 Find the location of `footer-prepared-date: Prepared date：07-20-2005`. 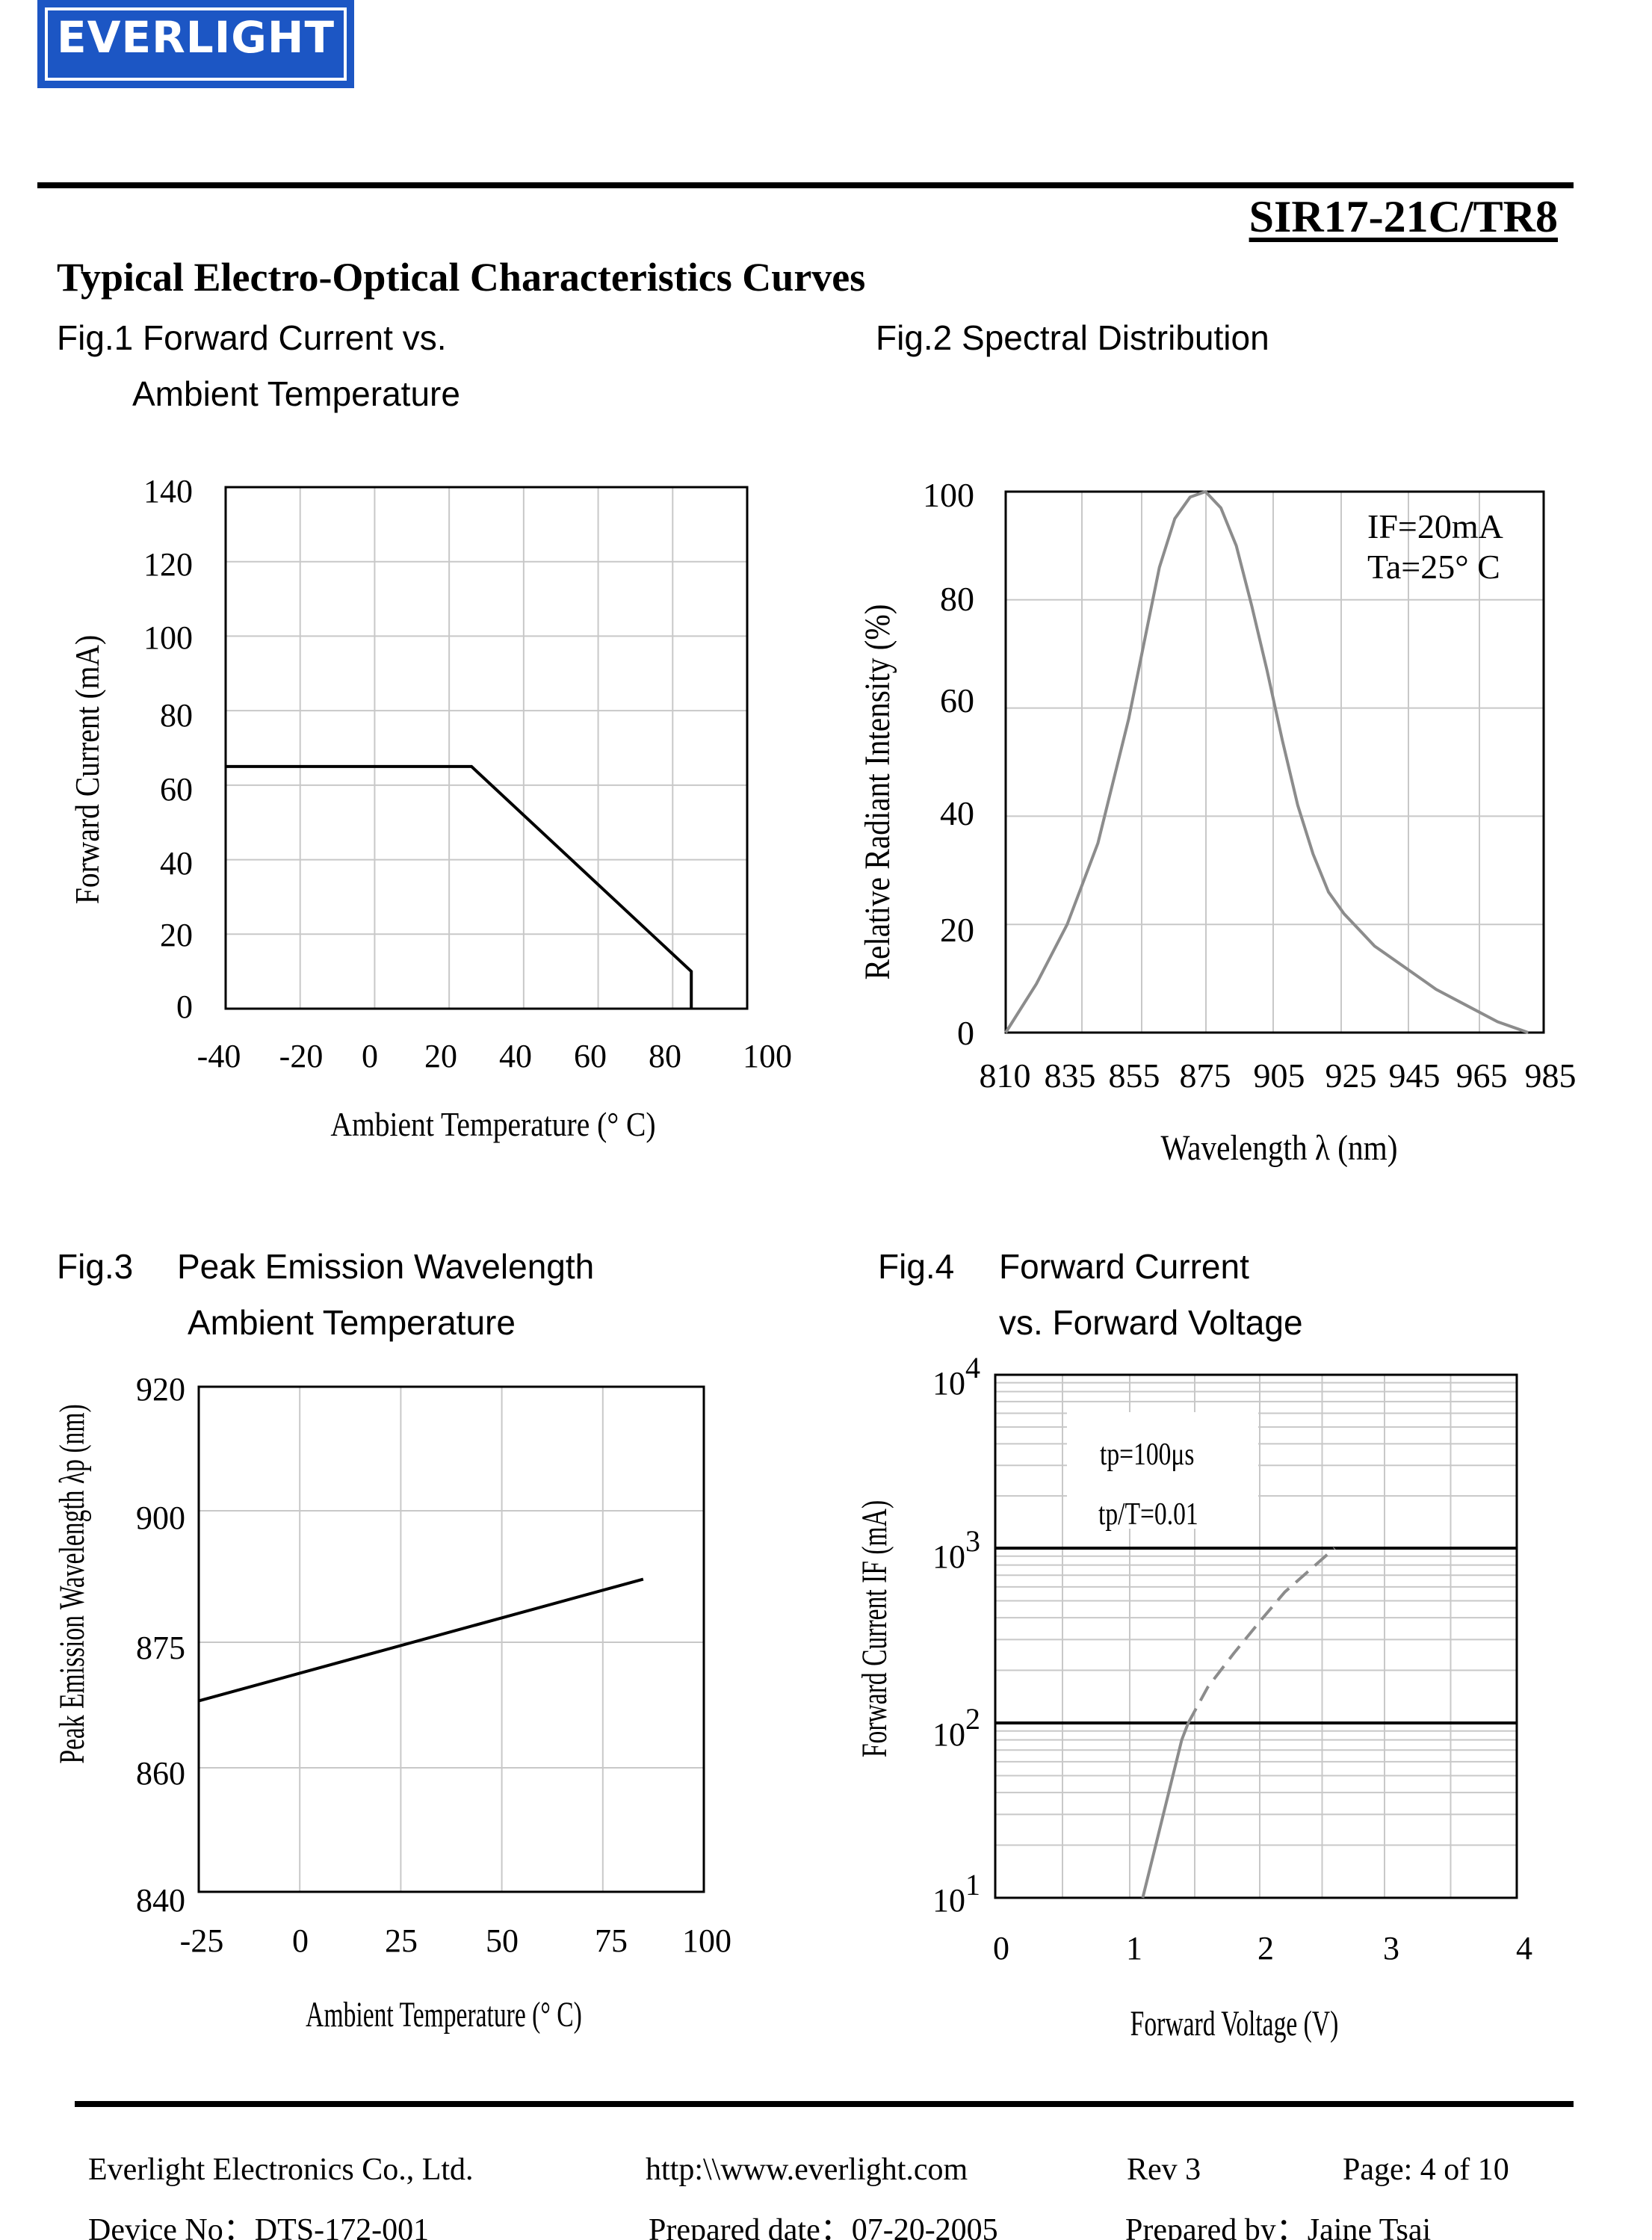

footer-prepared-date: Prepared date：07-20-2005 is located at coordinates (823, 2226).